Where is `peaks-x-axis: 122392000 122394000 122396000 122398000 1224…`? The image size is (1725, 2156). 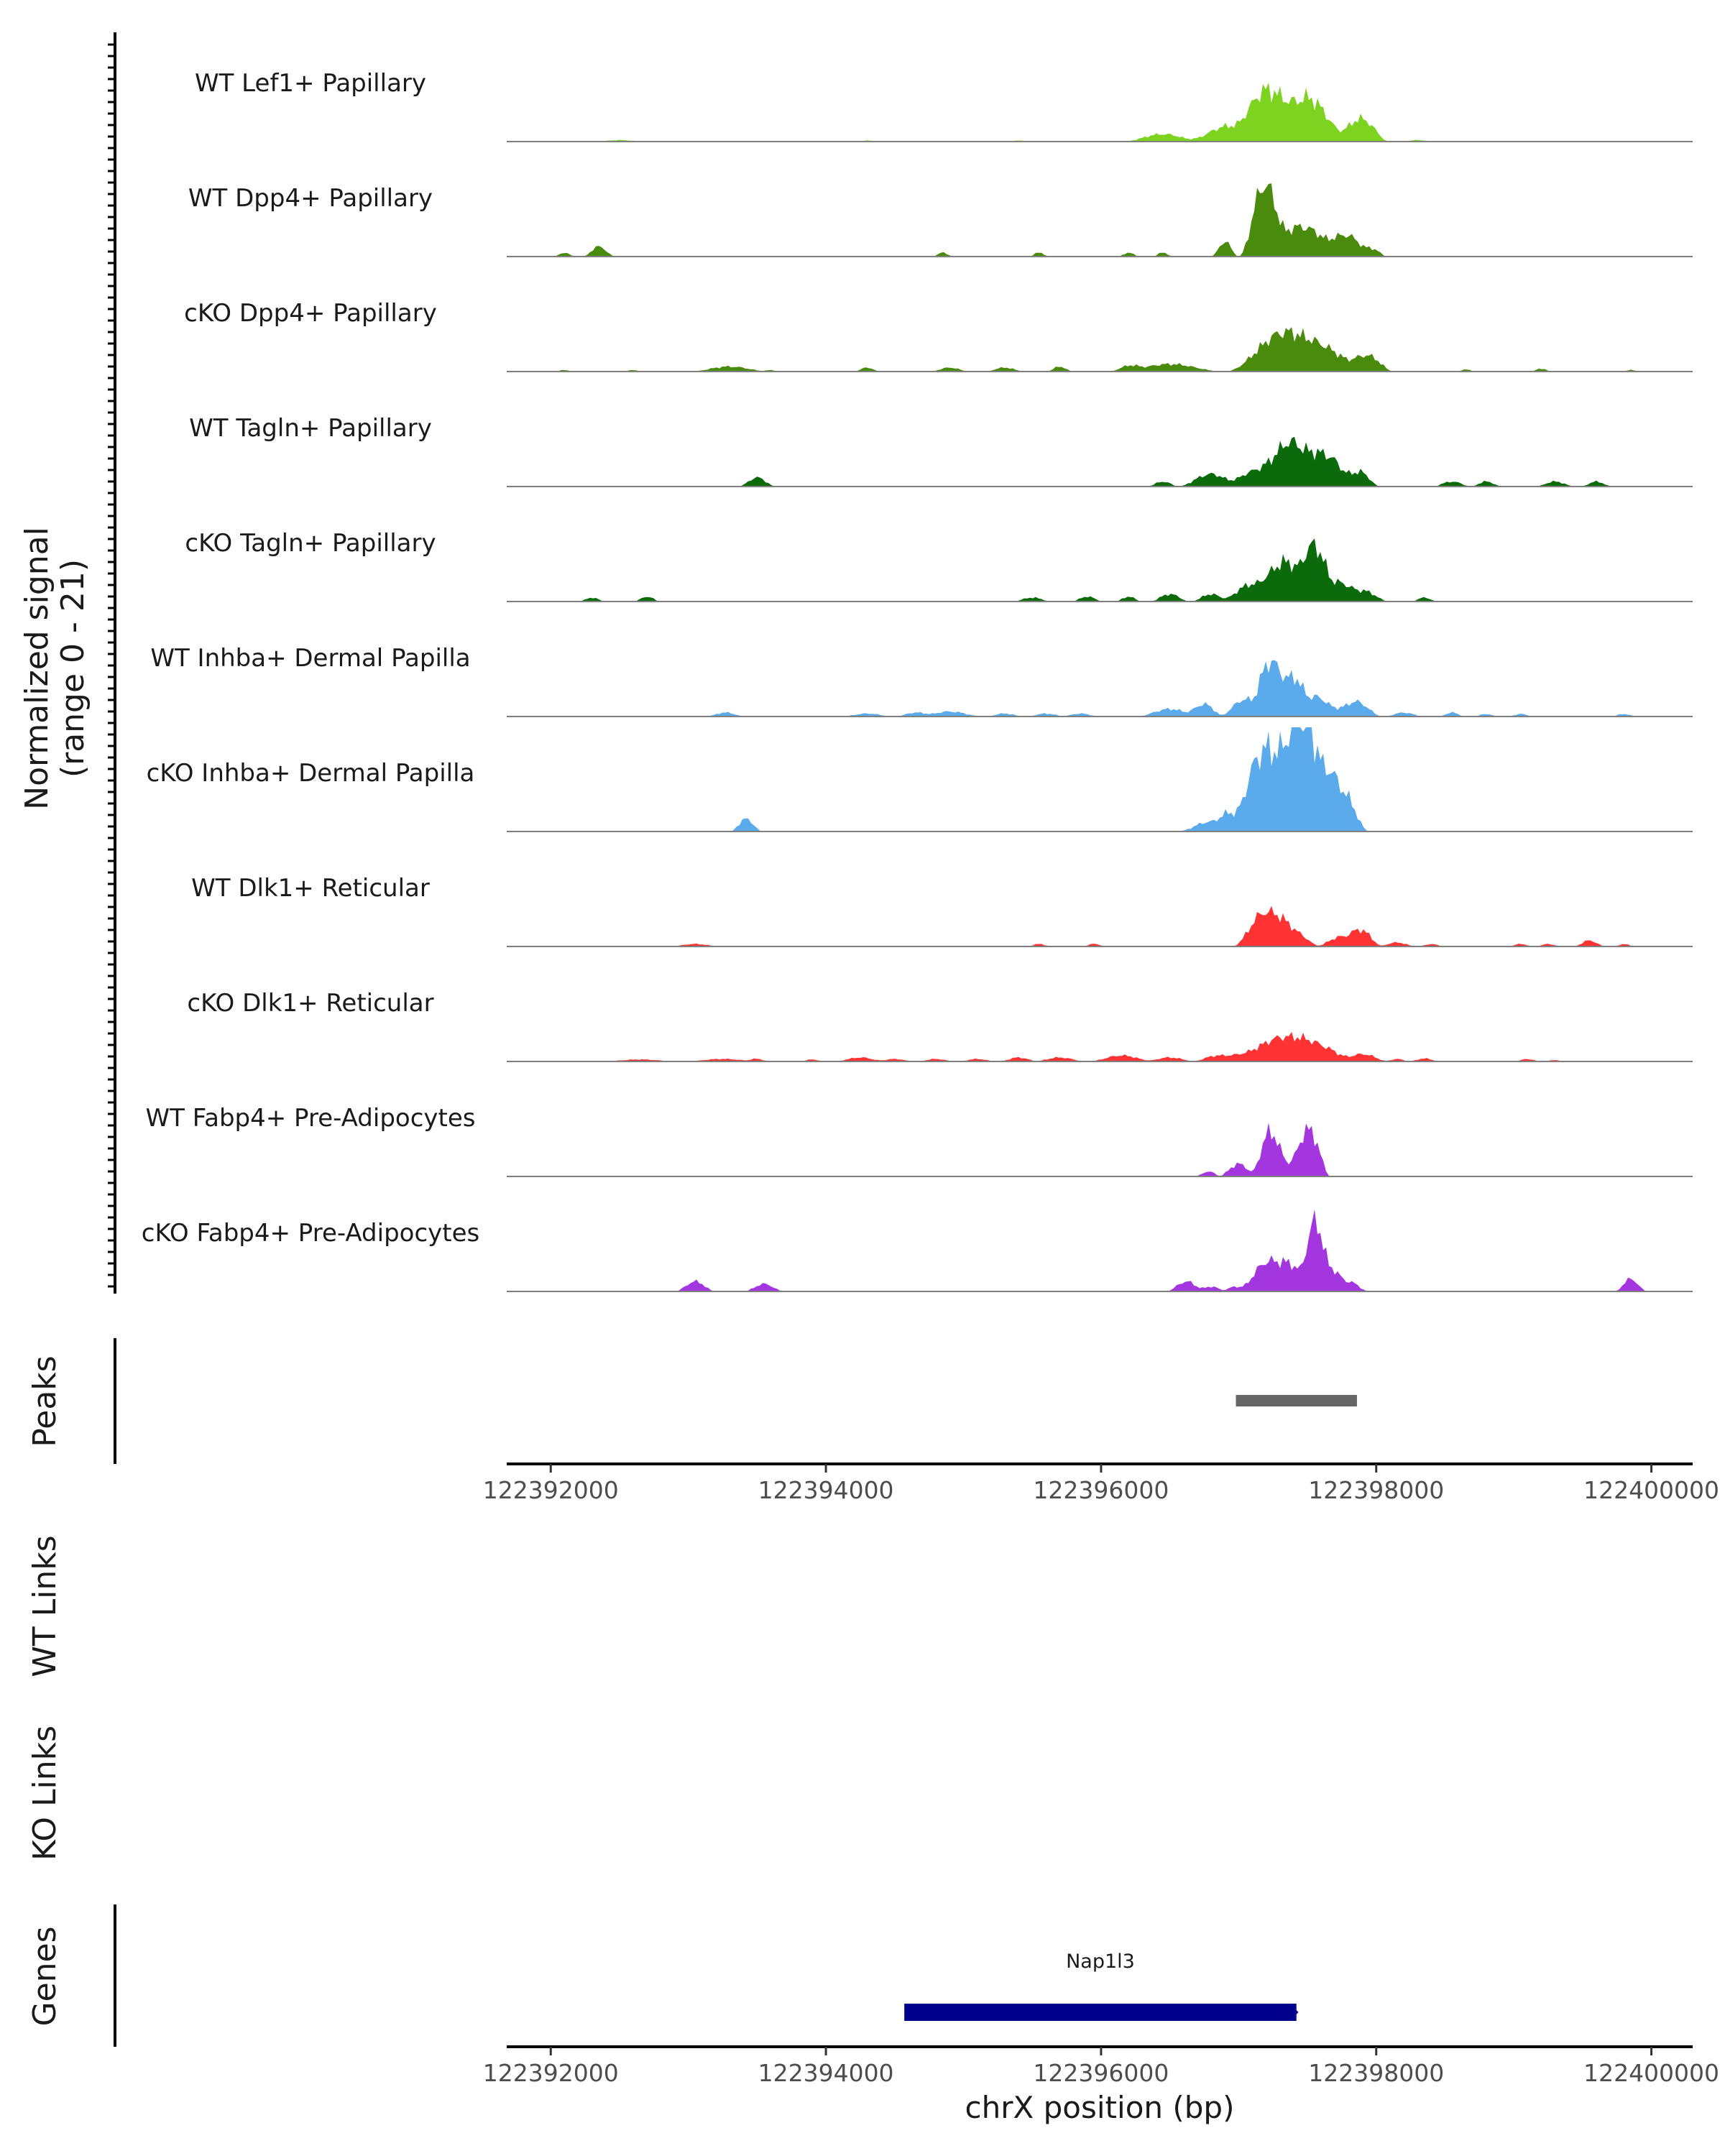 peaks-x-axis: 122392000 122394000 122396000 122398000 1224… is located at coordinates (1101, 1484).